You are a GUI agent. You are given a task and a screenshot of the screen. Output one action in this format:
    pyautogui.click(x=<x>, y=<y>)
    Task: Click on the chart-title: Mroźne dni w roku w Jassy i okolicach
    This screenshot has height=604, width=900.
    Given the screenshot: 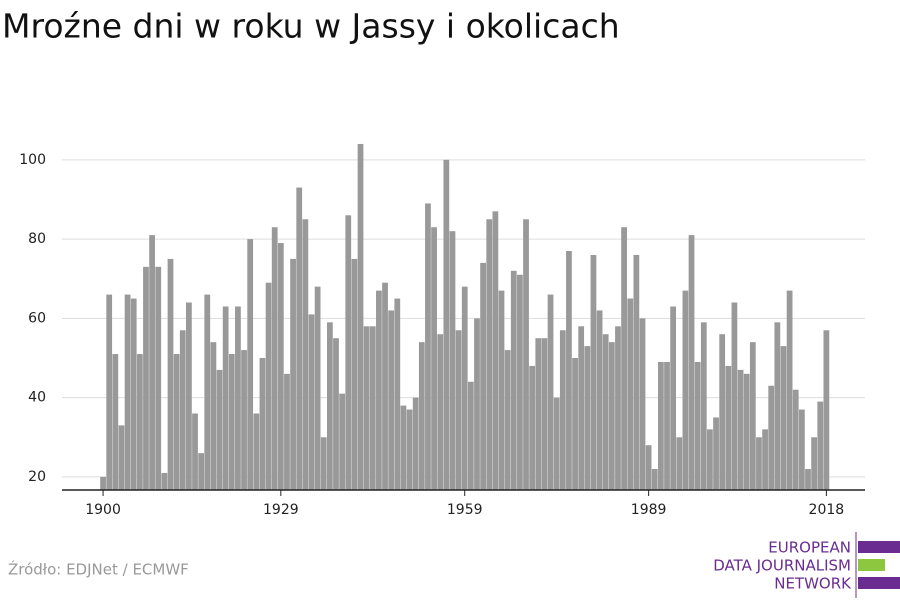 What is the action you would take?
    pyautogui.click(x=311, y=26)
    